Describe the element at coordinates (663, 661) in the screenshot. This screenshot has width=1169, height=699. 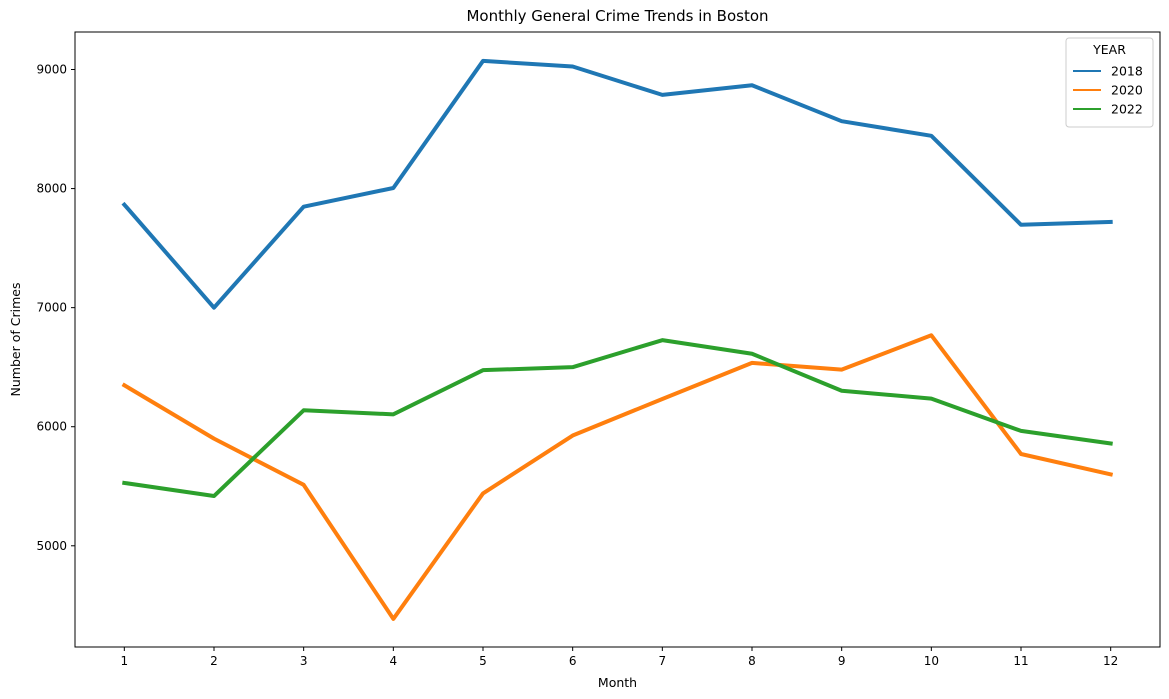
I see `x-tick-label: 7` at that location.